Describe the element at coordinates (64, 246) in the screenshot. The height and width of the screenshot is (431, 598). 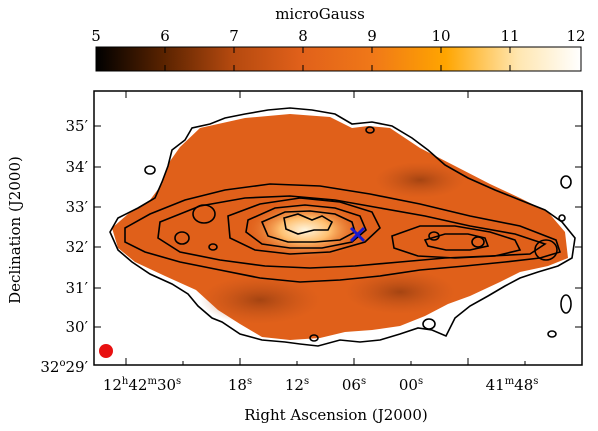
I see `y-tick-labels: 35′ 34′ 33′ 32′ 31′ 30′ 32o29′` at that location.